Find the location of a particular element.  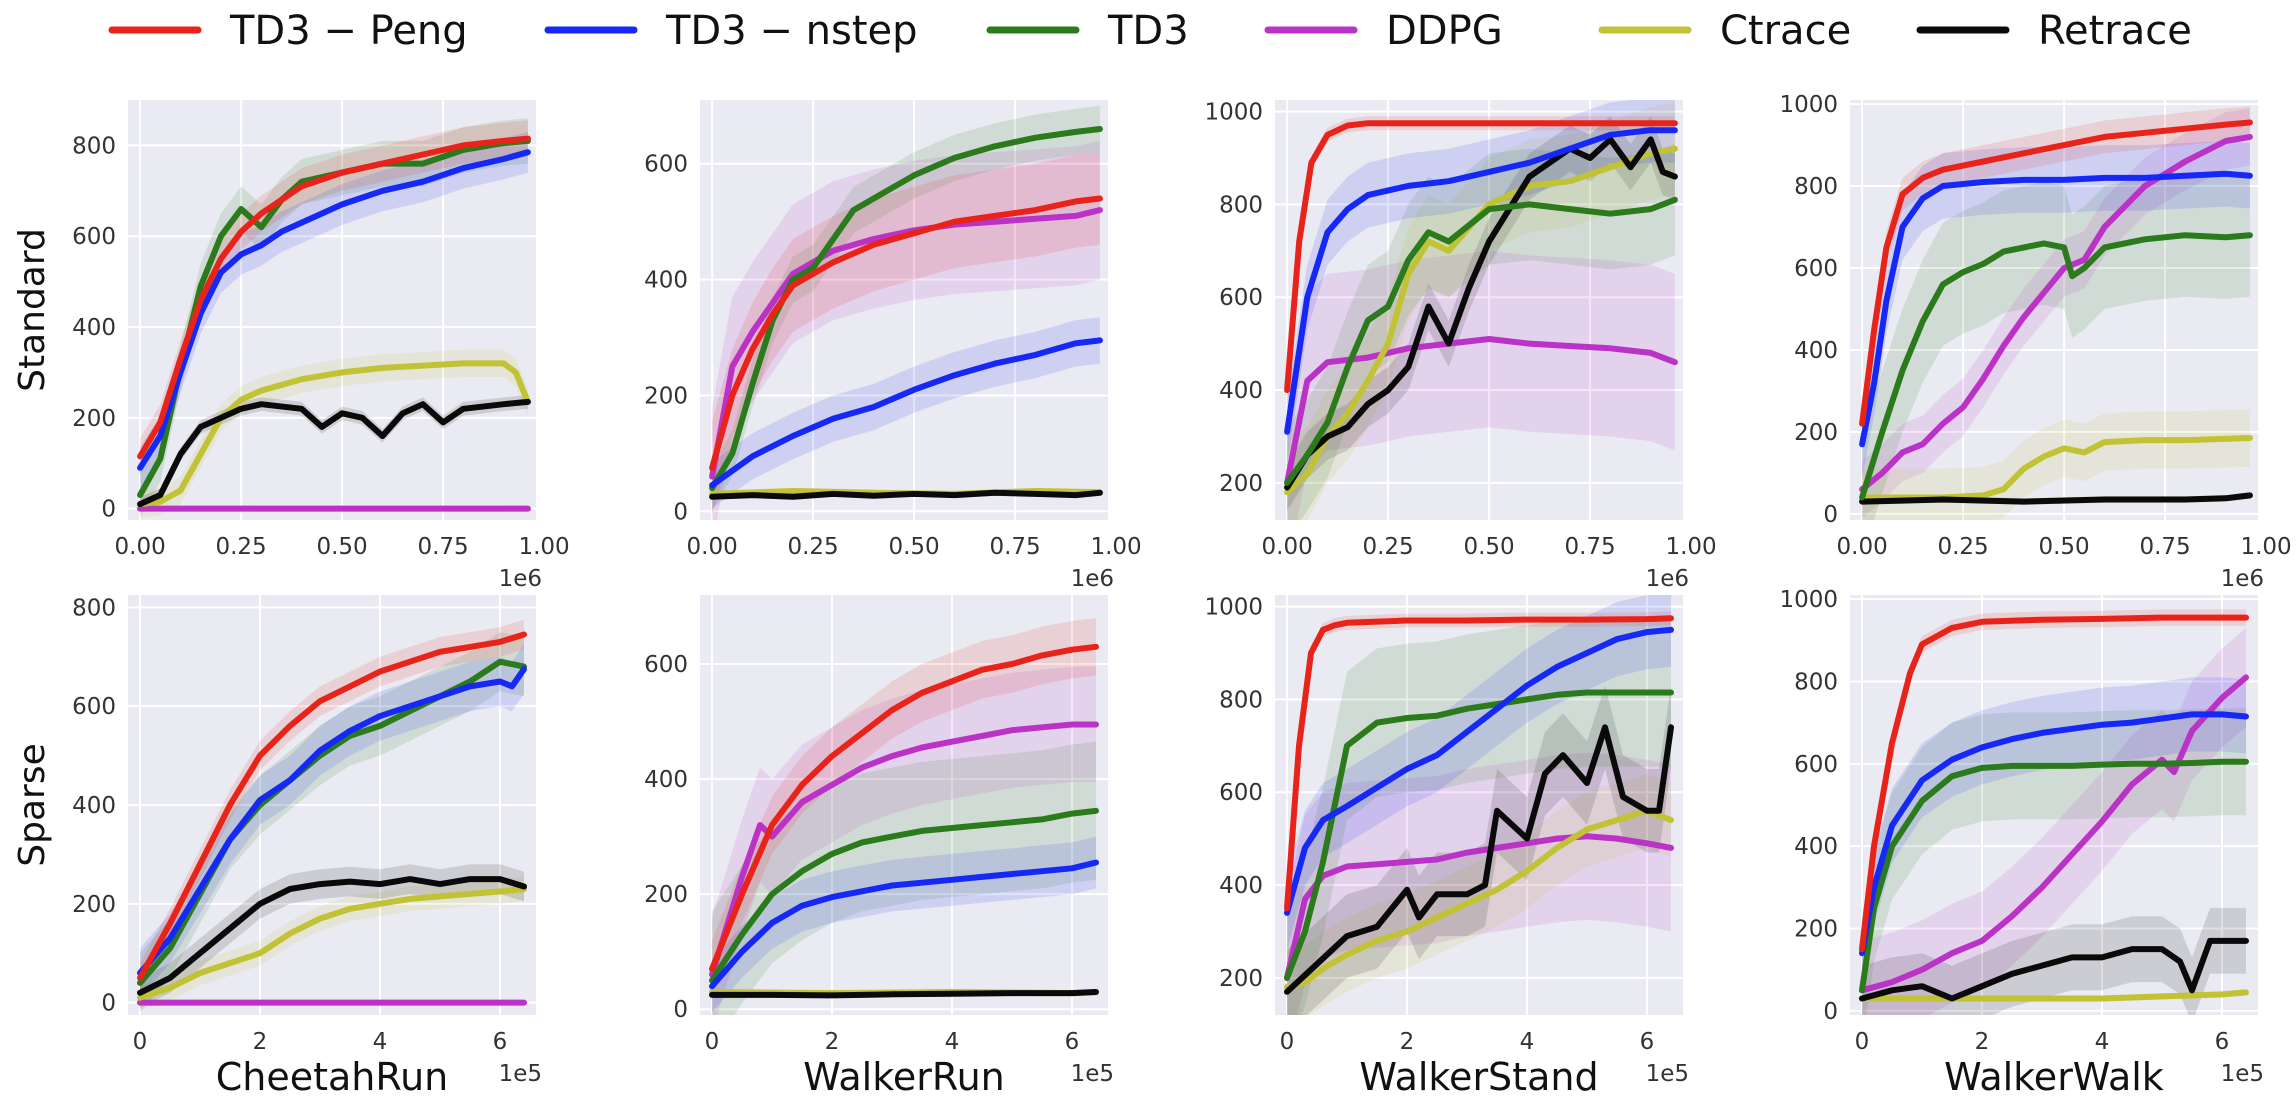

line-ddpg is located at coordinates (2054, 834).